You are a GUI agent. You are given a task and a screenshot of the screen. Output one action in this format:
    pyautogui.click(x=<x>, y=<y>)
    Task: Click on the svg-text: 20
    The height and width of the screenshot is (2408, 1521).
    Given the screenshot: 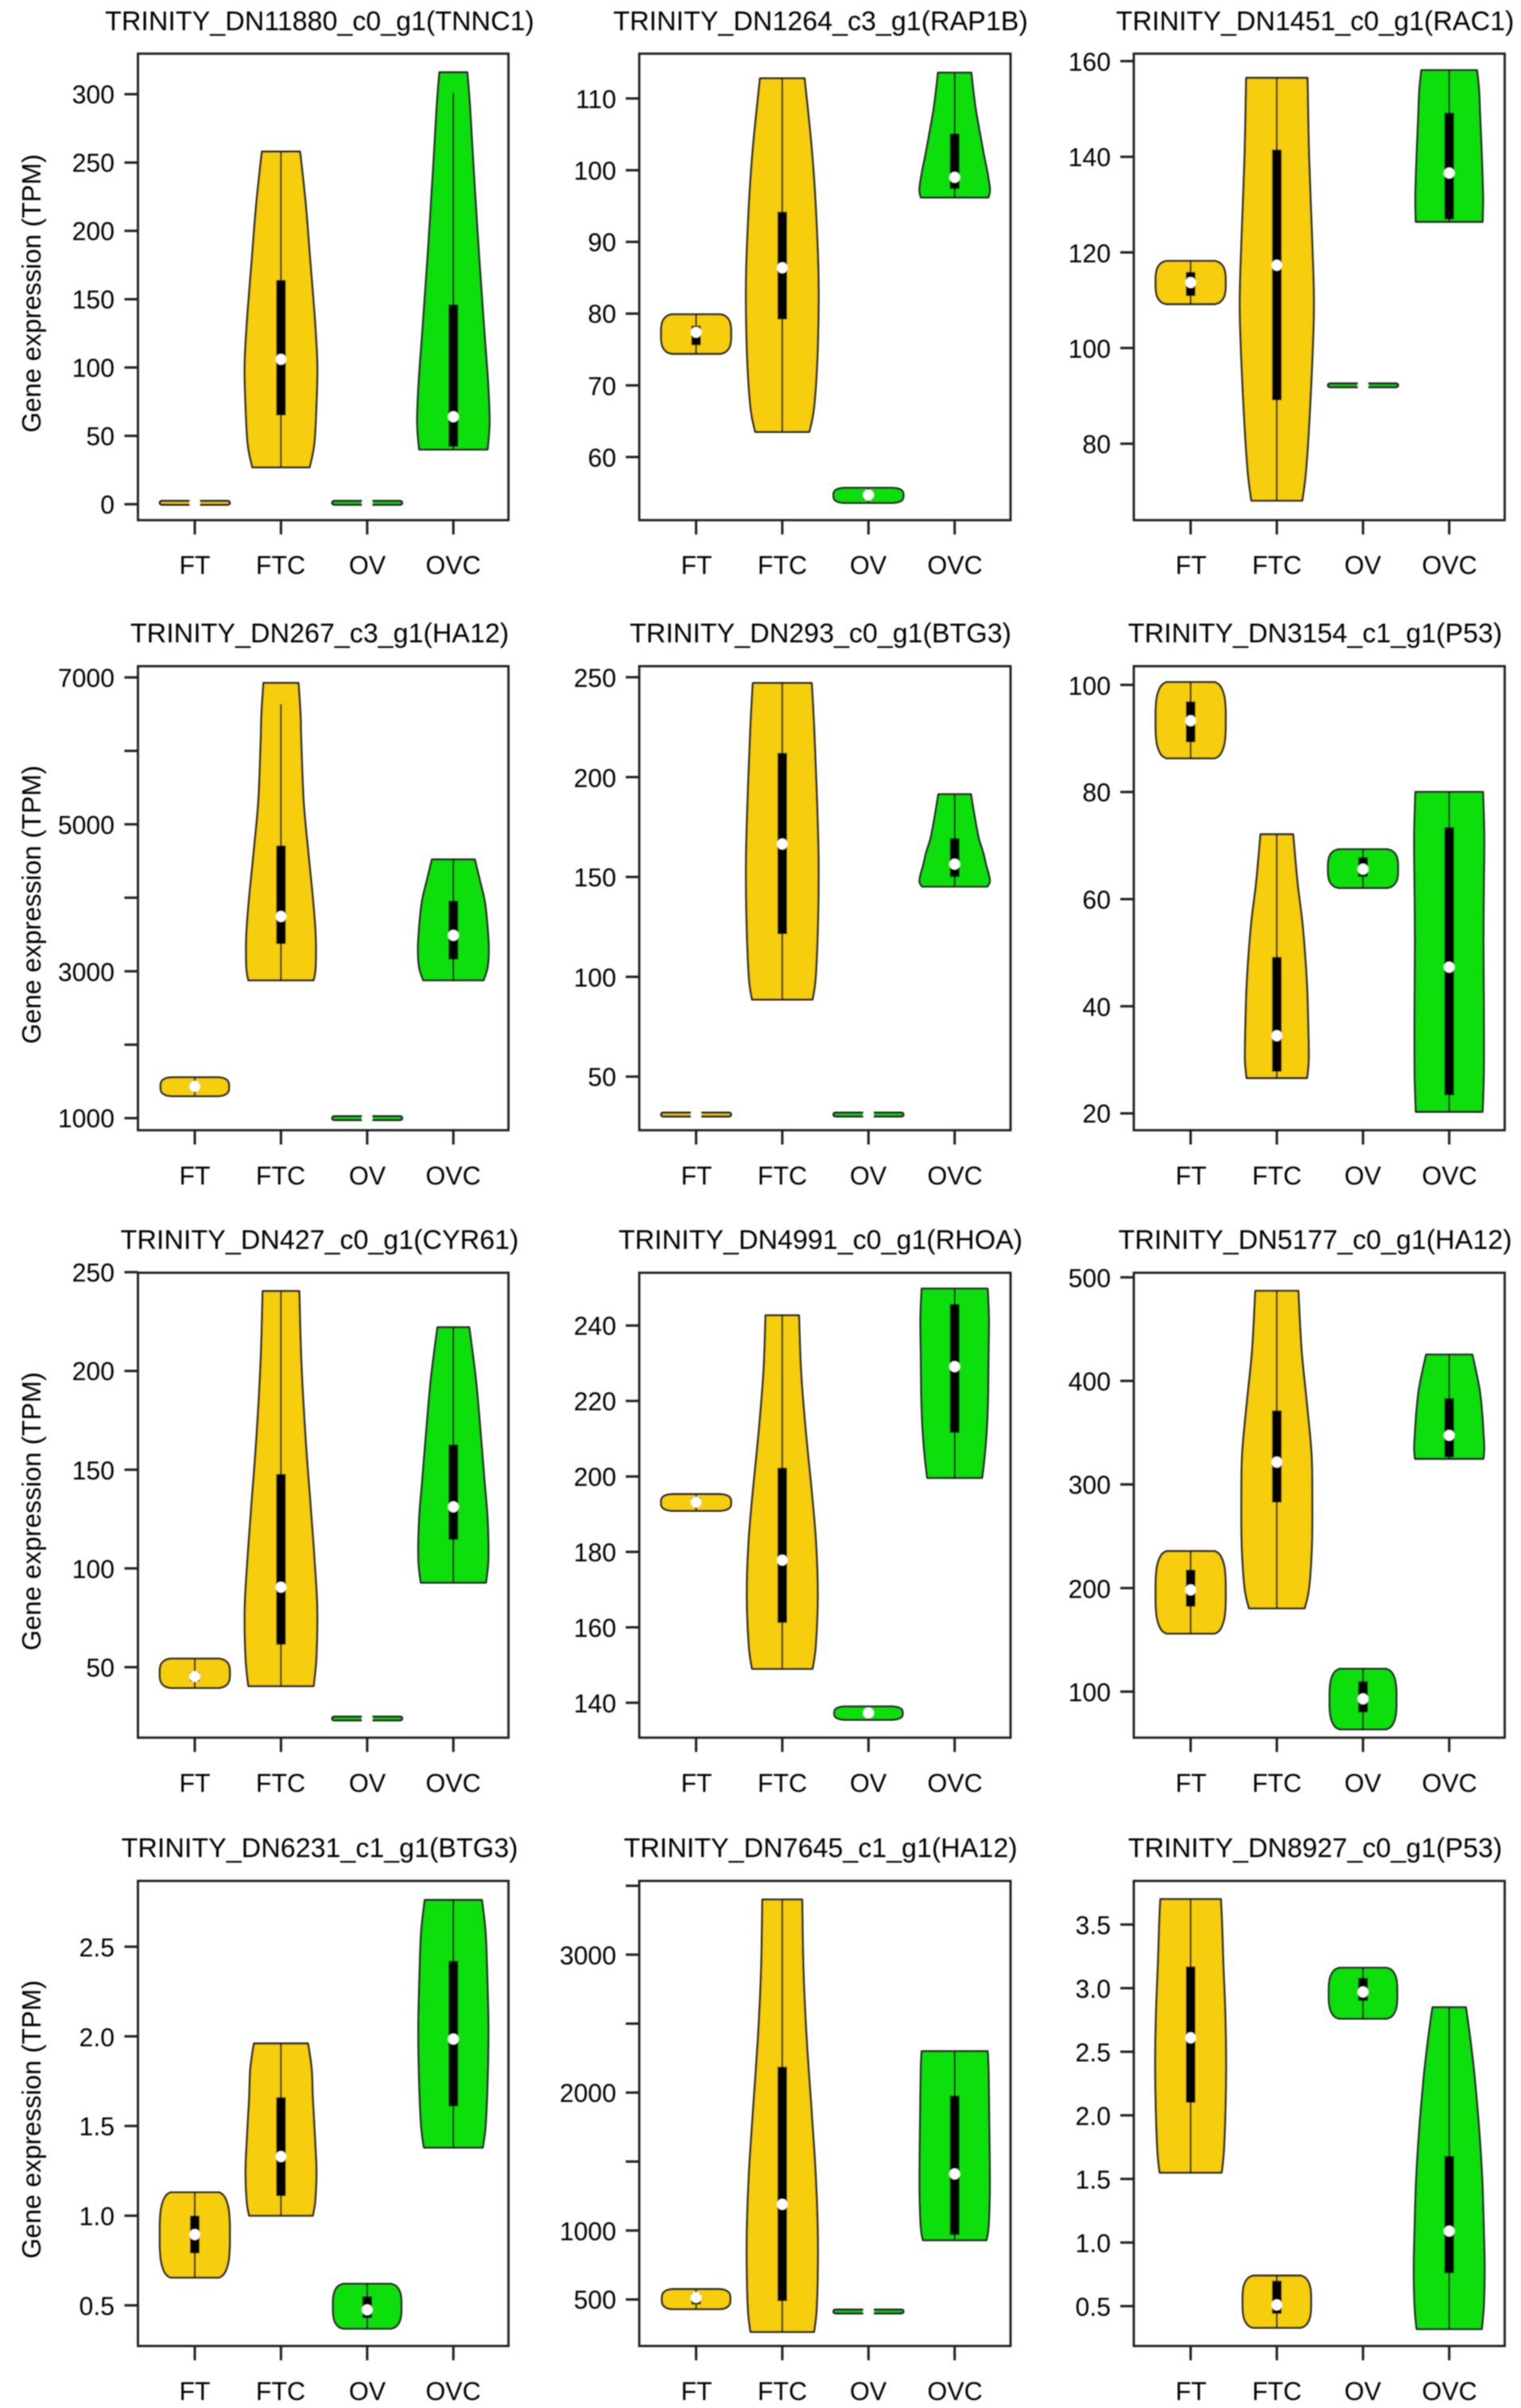 What is the action you would take?
    pyautogui.click(x=1096, y=1113)
    